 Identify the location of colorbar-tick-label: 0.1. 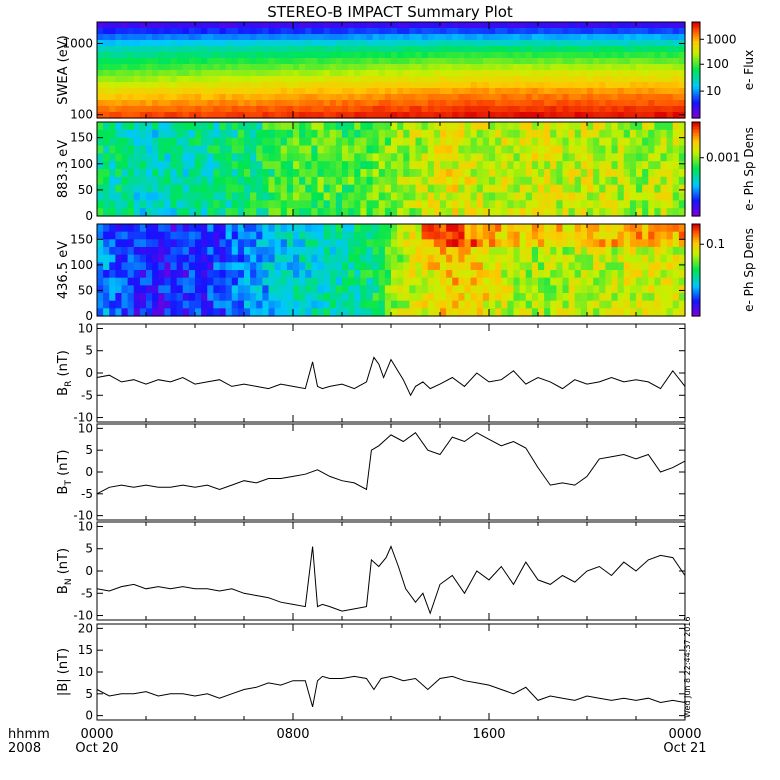
(715, 244).